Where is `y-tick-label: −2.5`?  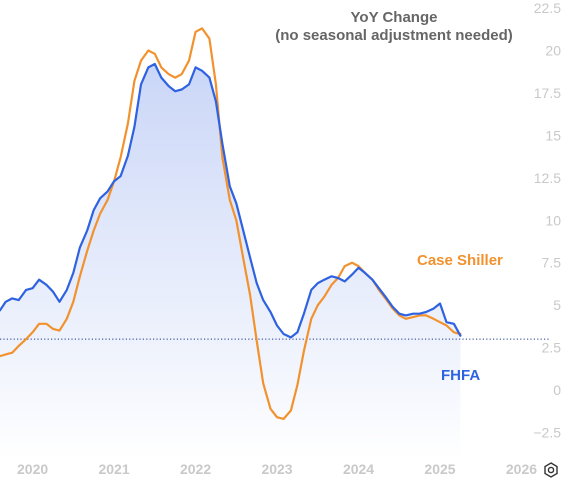 y-tick-label: −2.5 is located at coordinates (547, 433).